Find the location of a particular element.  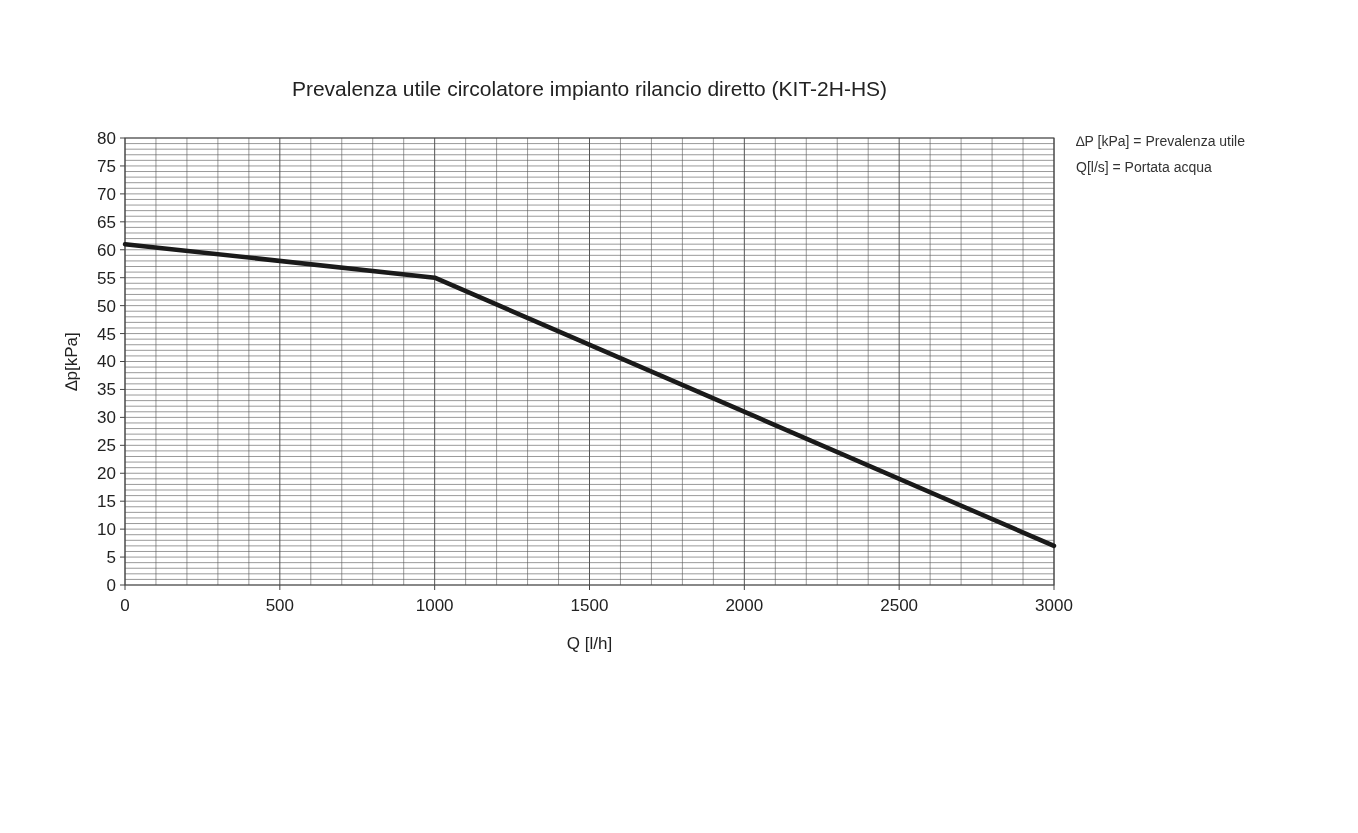

text: Q[l/s] = Portata acqua is located at coordinates (1144, 167).